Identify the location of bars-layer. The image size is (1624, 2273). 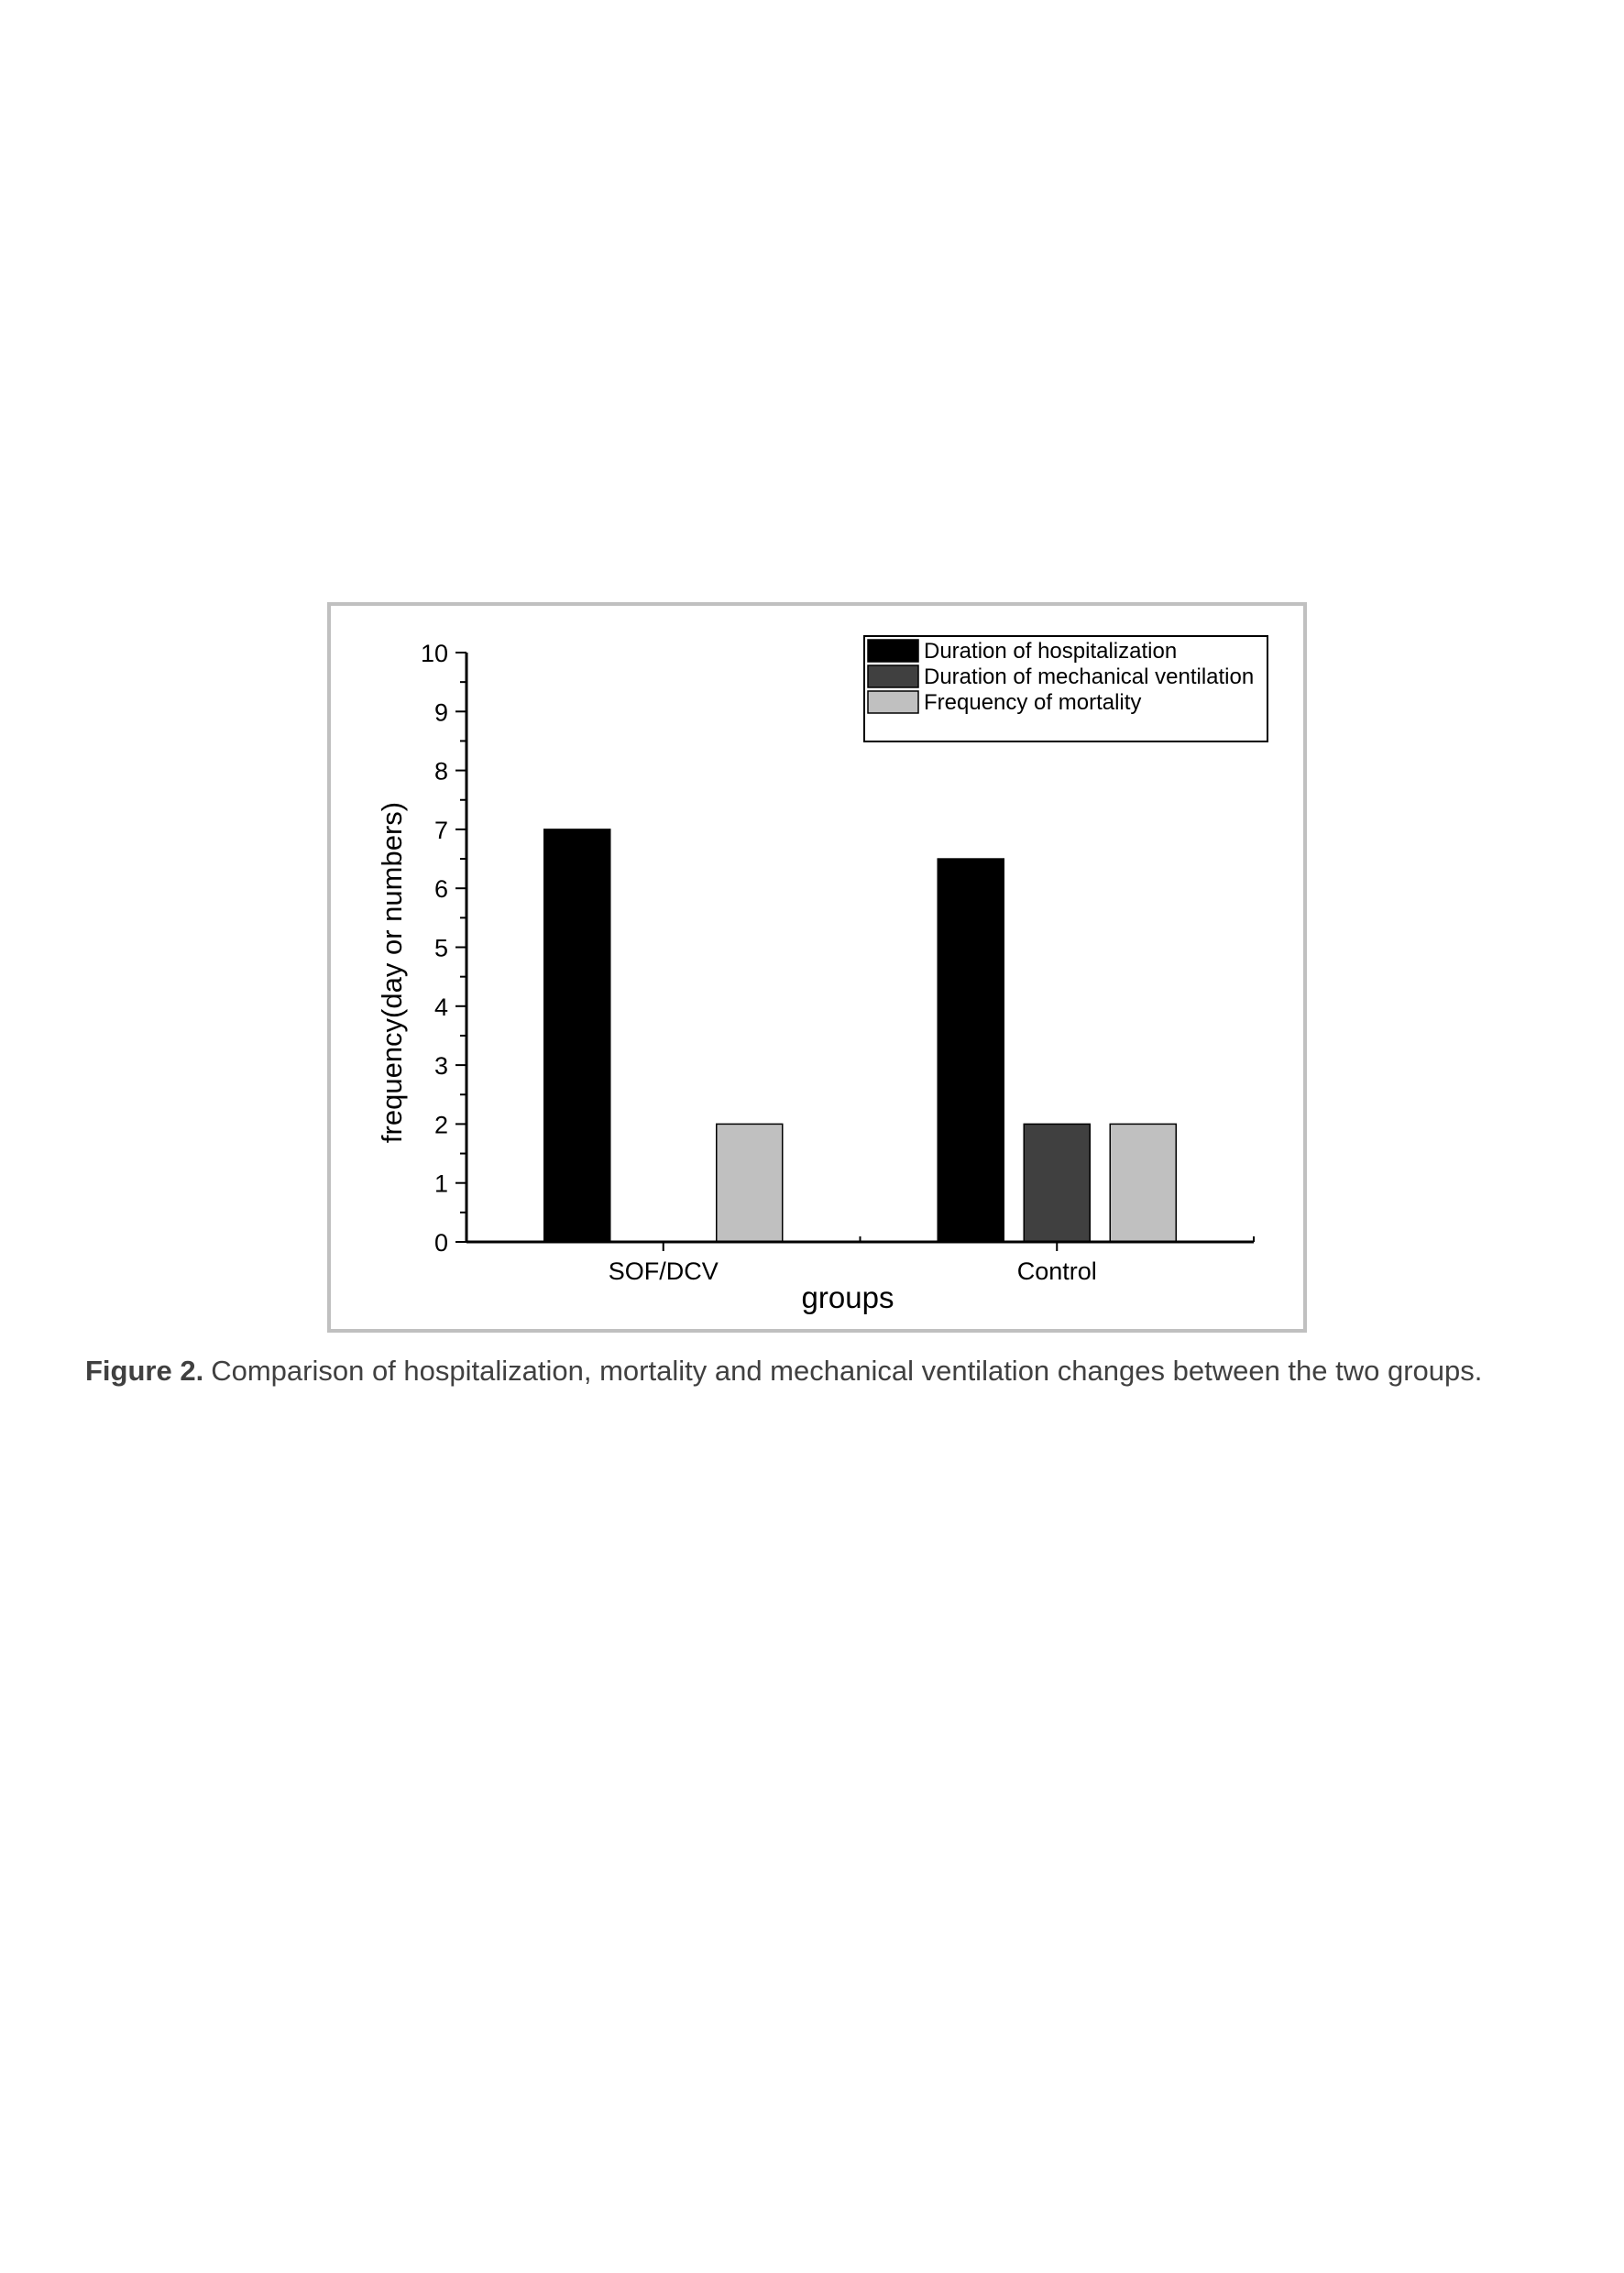
(860, 1036).